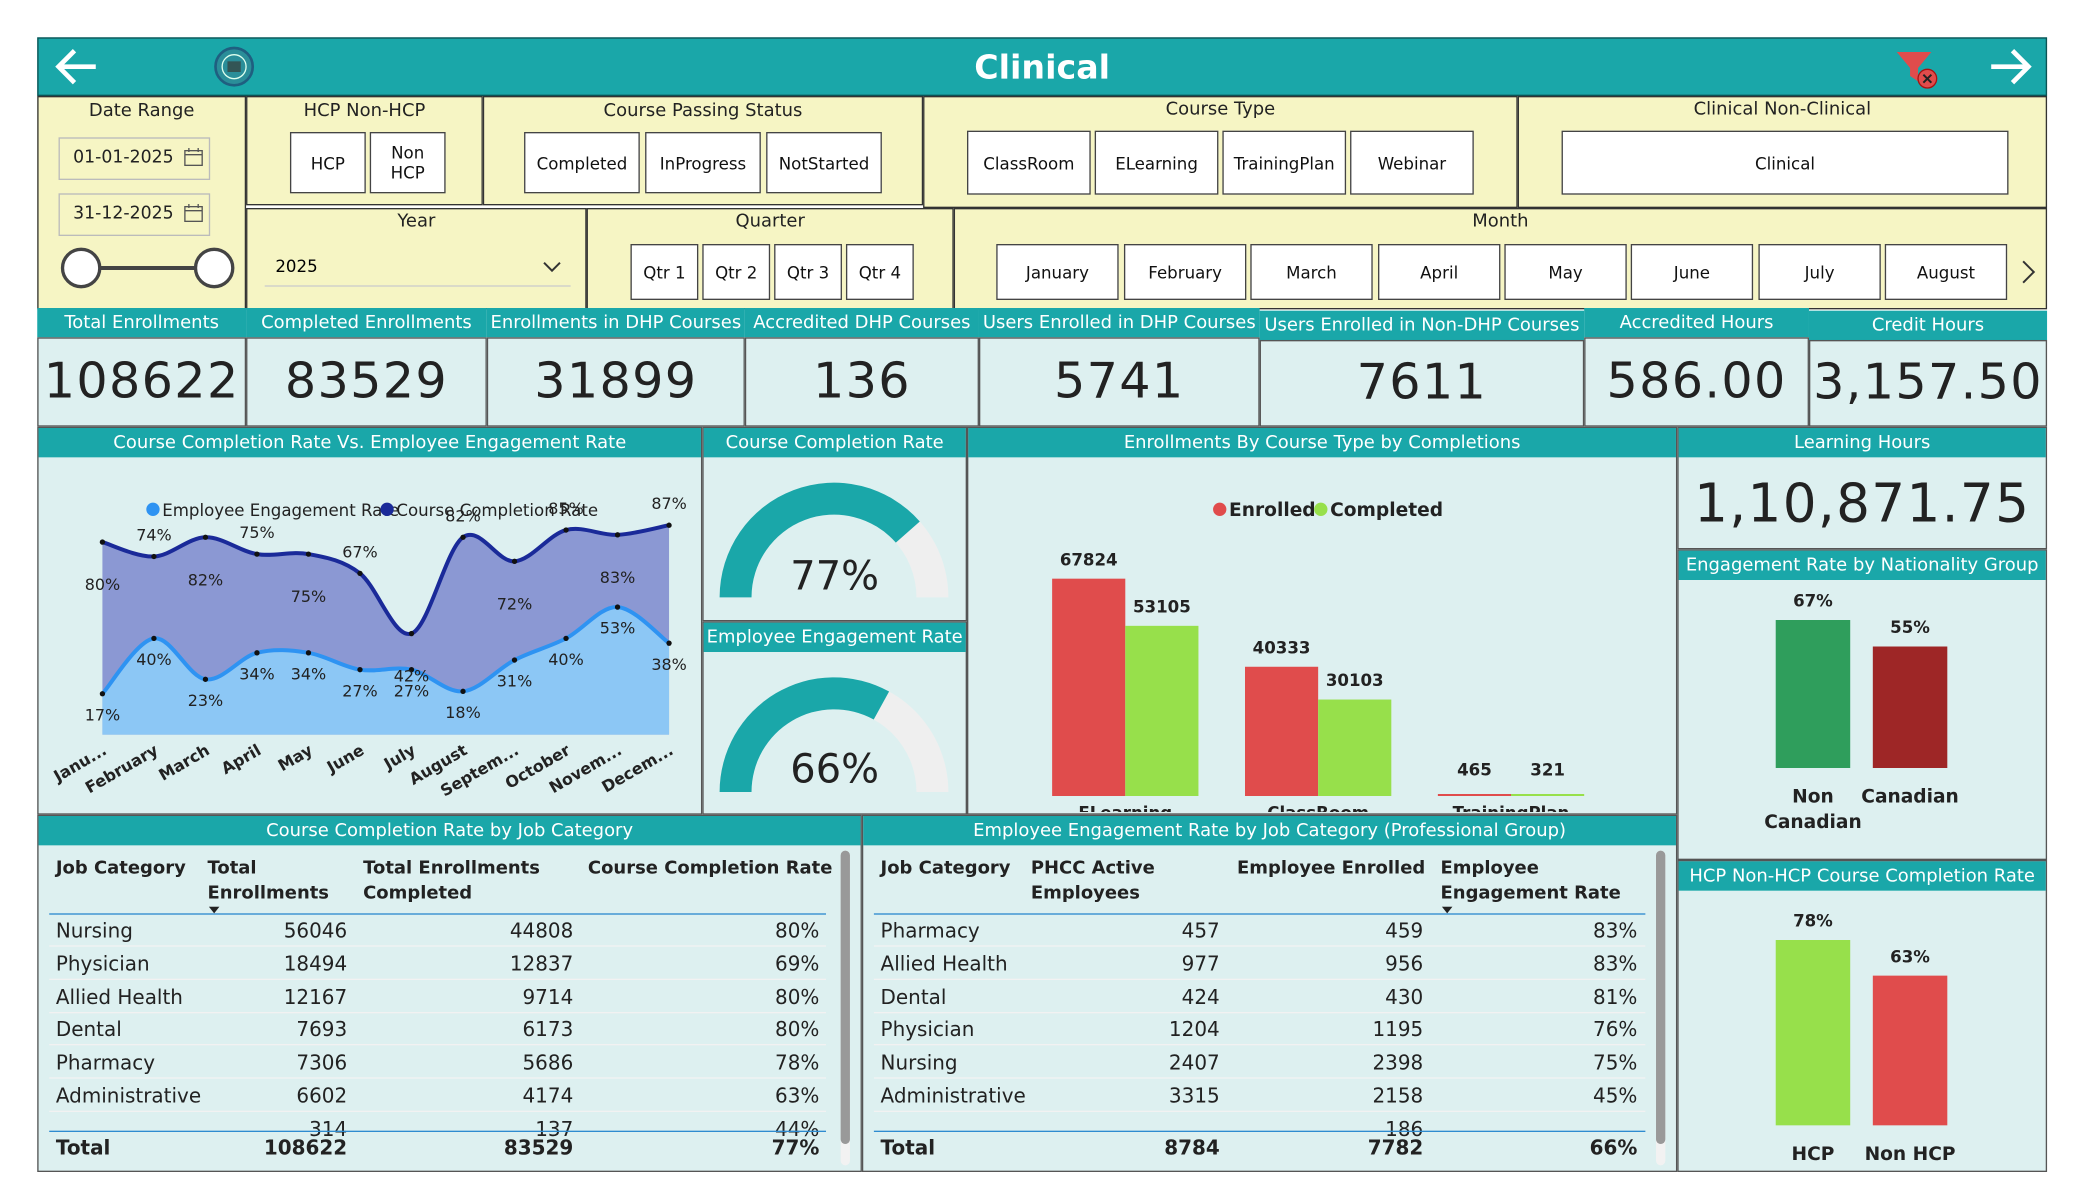 This screenshot has width=2075, height=1200. I want to click on total-cell: 8784, so click(1192, 1147).